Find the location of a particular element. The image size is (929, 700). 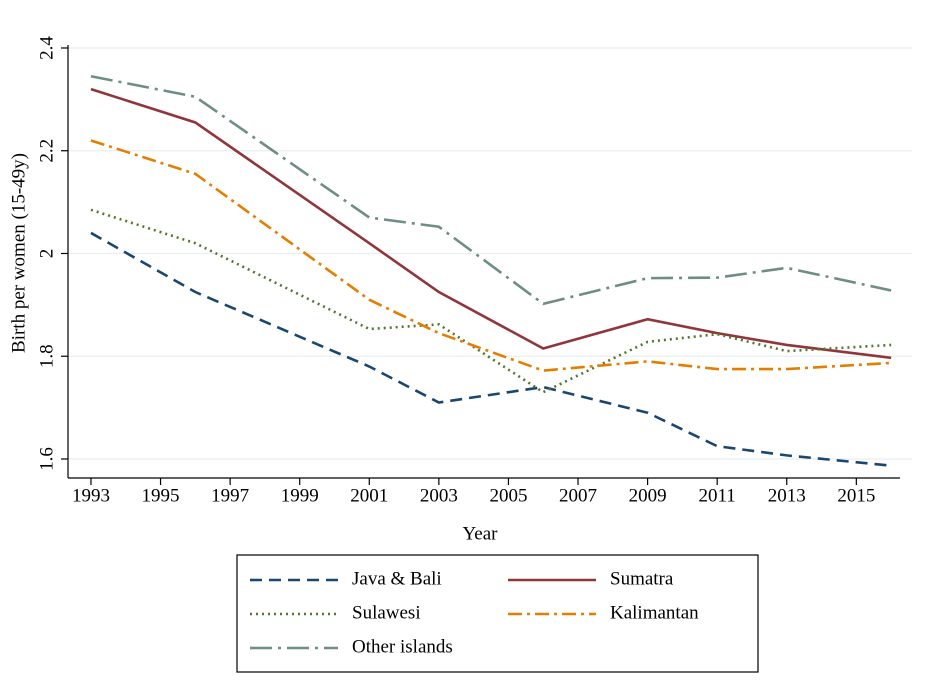

x-tick-label: 1999 is located at coordinates (300, 495).